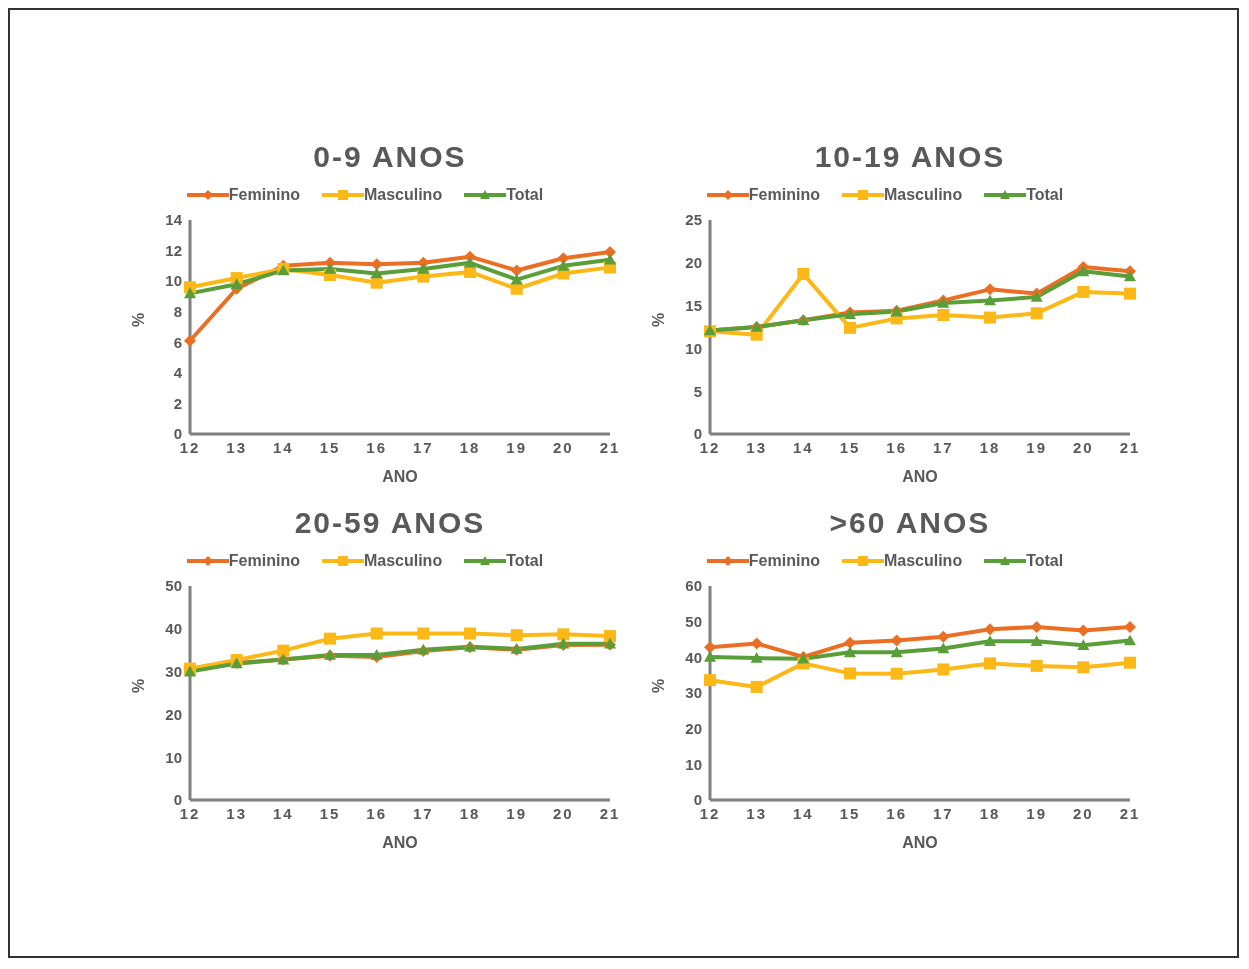  What do you see at coordinates (910, 157) in the screenshot?
I see `chart-title: 10-19 ANOS` at bounding box center [910, 157].